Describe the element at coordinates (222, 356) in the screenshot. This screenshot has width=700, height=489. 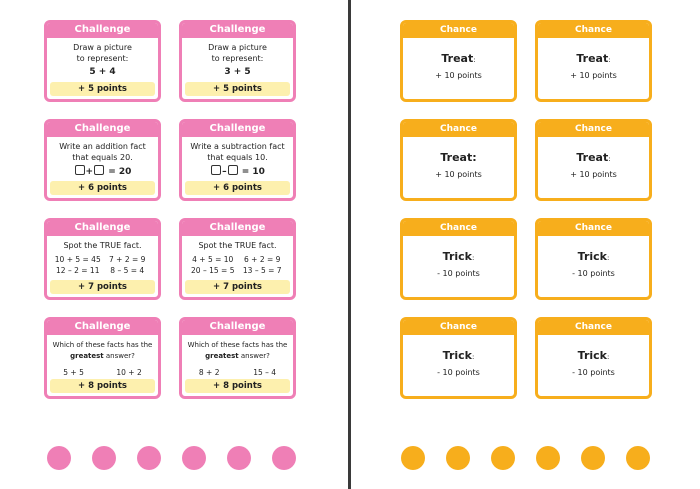
I see `emphasis: greatest` at that location.